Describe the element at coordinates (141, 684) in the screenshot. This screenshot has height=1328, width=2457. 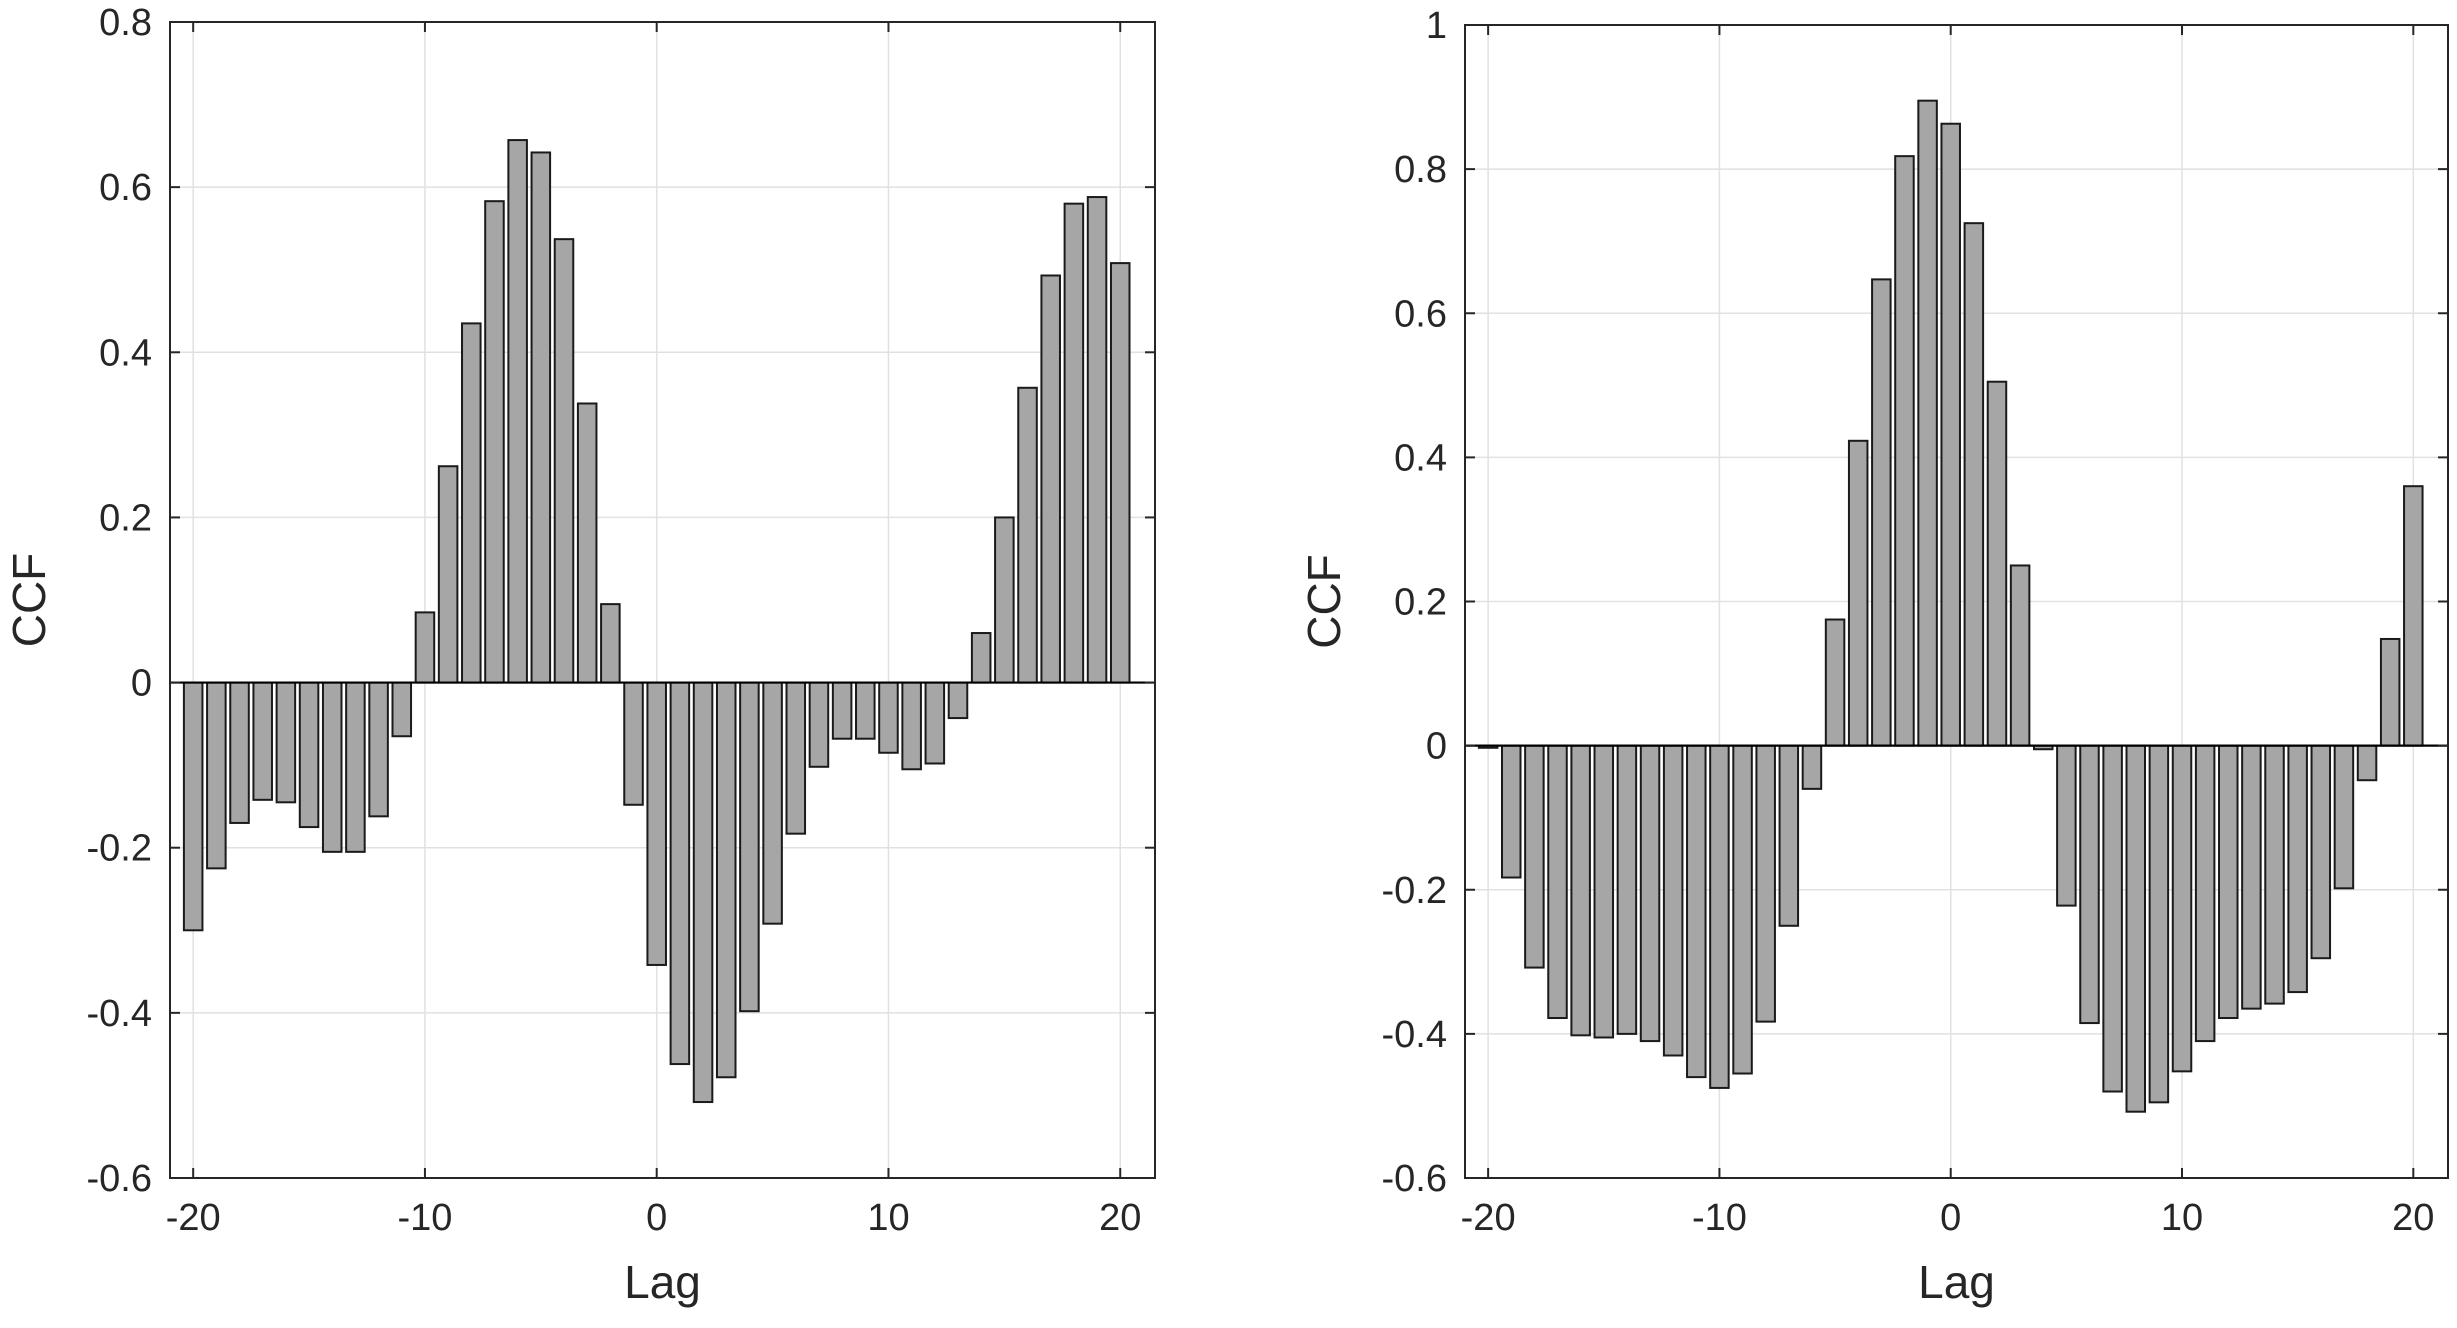
I see `left-ytick-label-3: 0` at that location.